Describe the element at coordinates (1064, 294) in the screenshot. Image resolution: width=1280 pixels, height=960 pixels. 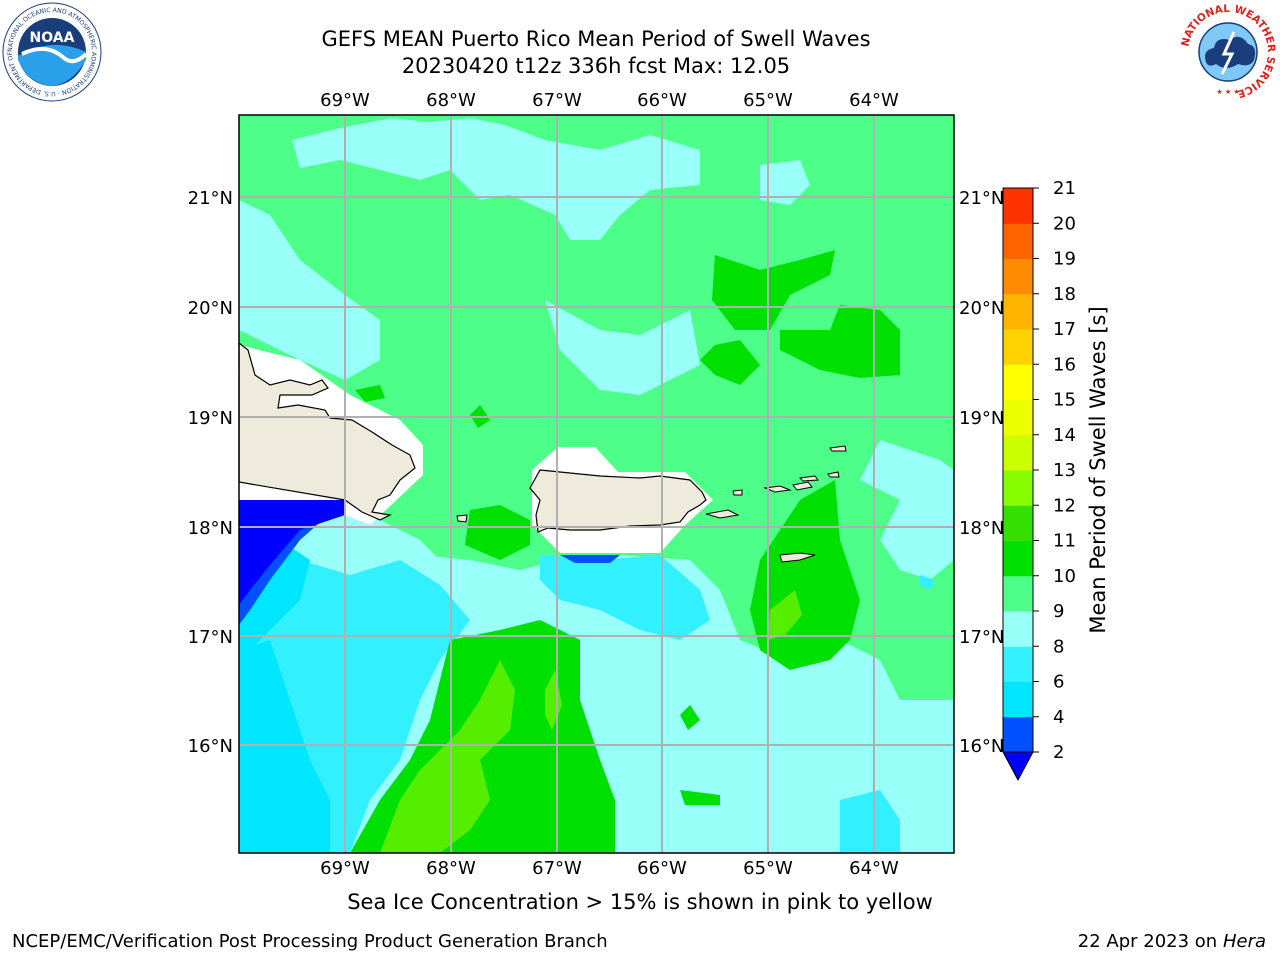
I see `colorbar-tick-label: 18` at that location.